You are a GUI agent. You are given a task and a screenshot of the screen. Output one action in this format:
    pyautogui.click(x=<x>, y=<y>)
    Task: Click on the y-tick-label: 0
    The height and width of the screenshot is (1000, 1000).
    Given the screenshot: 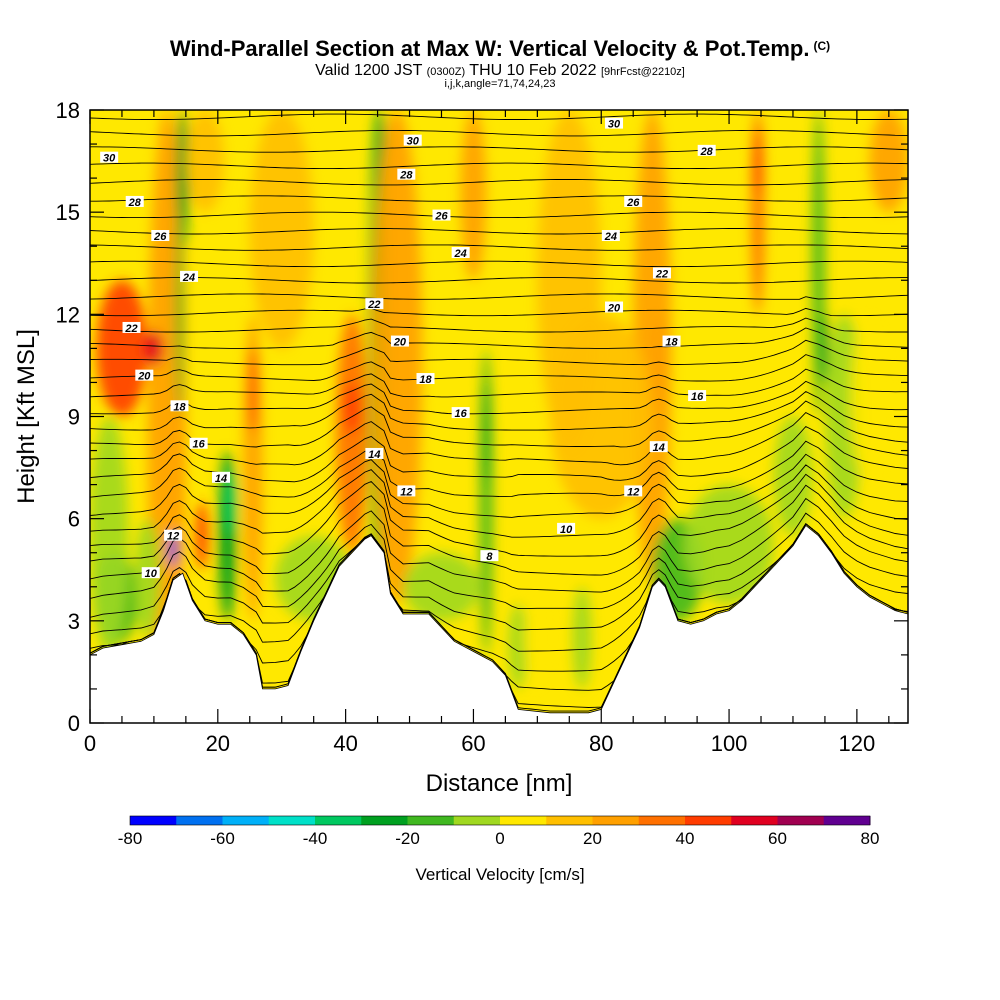 What is the action you would take?
    pyautogui.click(x=74, y=723)
    